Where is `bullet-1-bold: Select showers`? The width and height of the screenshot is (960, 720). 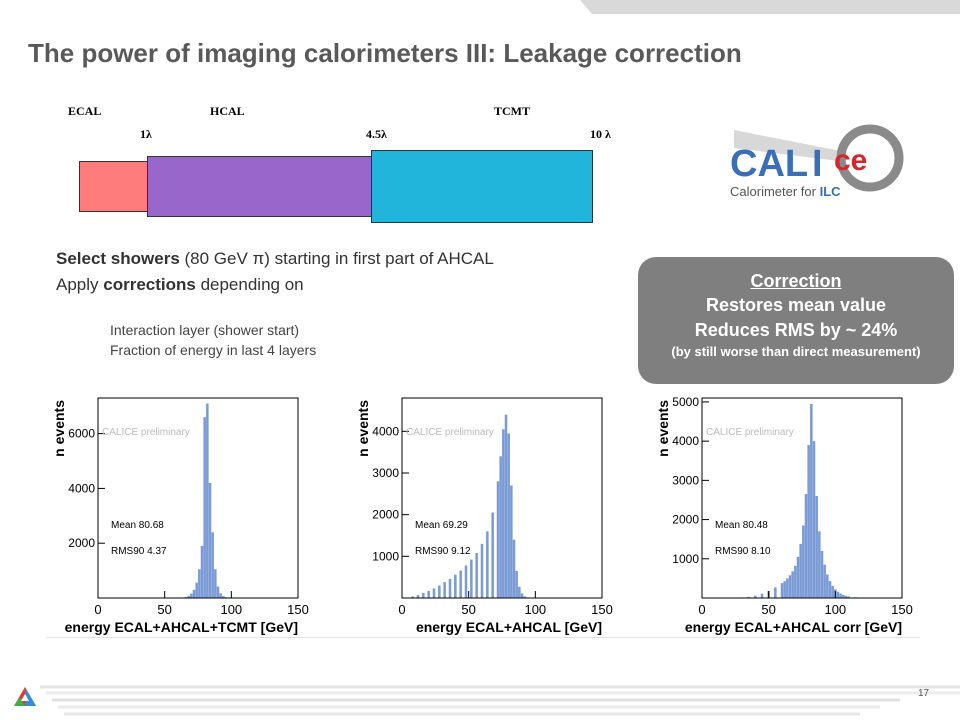
bullet-1-bold: Select showers is located at coordinates (118, 258).